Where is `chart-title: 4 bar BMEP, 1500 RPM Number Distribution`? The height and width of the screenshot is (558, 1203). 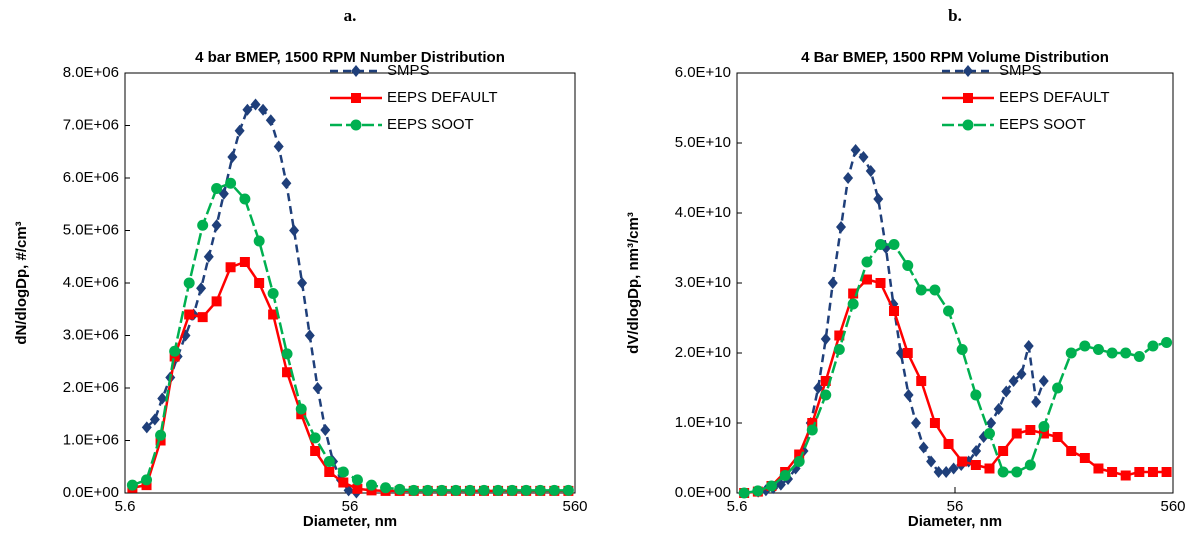 chart-title: 4 bar BMEP, 1500 RPM Number Distribution is located at coordinates (350, 57).